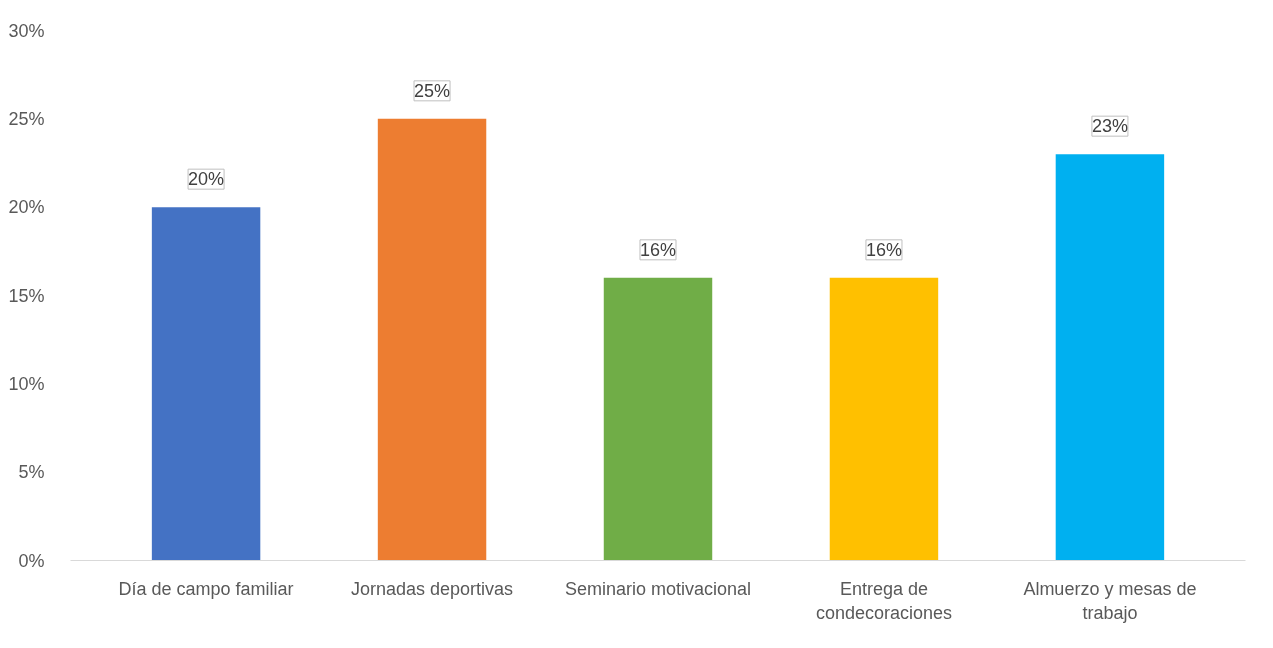 The height and width of the screenshot is (648, 1273). I want to click on data-label: 23%, so click(1109, 126).